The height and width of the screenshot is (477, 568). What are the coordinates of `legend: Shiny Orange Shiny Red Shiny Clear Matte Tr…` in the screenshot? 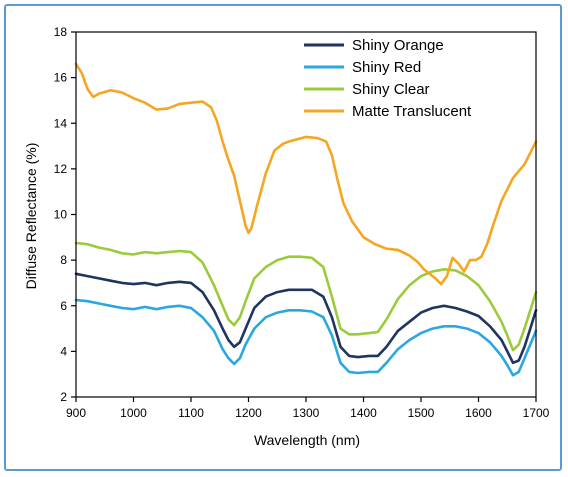 It's located at (388, 78).